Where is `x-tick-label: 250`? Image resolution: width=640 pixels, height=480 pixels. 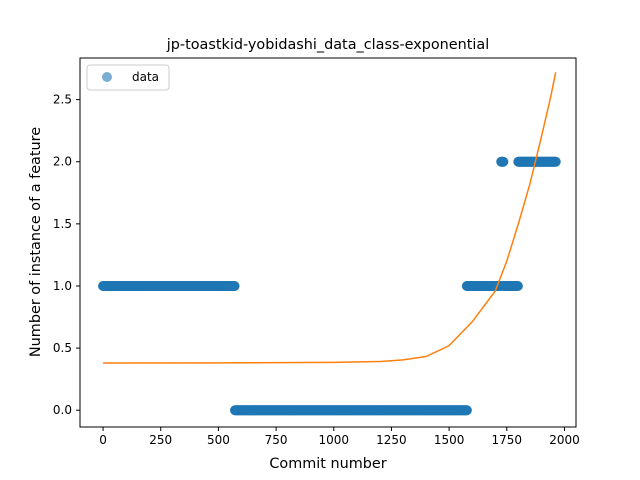
x-tick-label: 250 is located at coordinates (160, 440).